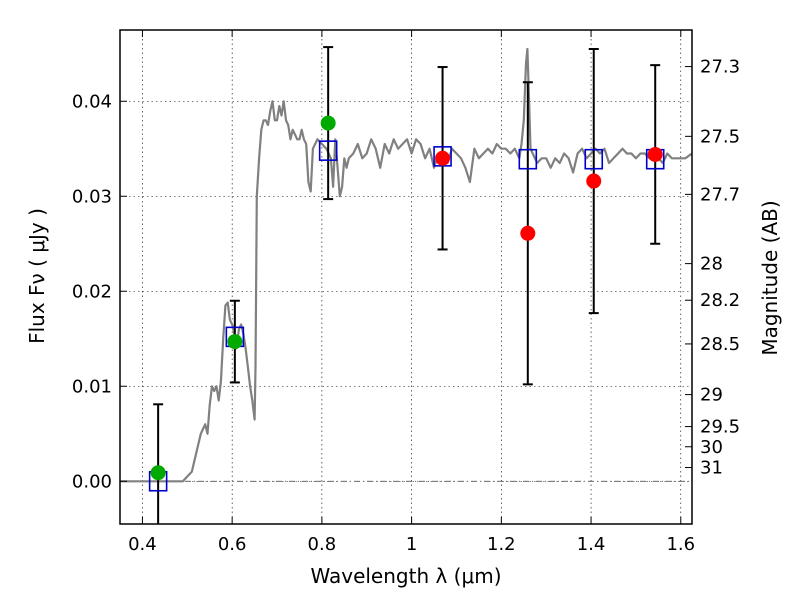  Describe the element at coordinates (711, 468) in the screenshot. I see `right-tick-label: 31` at that location.